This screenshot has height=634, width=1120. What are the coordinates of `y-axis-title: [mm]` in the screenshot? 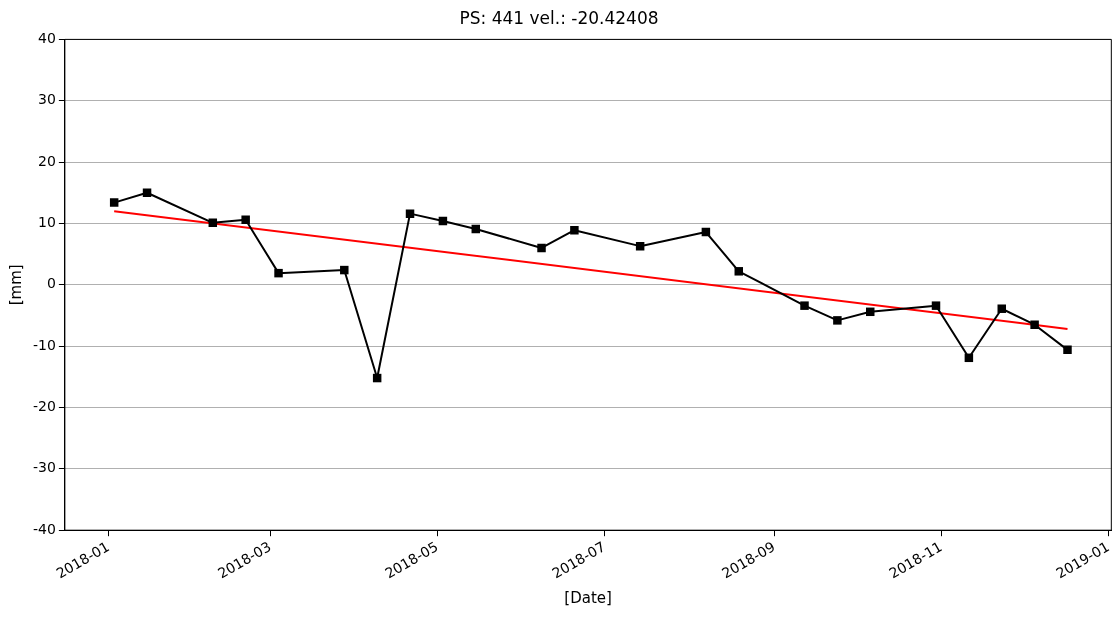 It's located at (15, 285).